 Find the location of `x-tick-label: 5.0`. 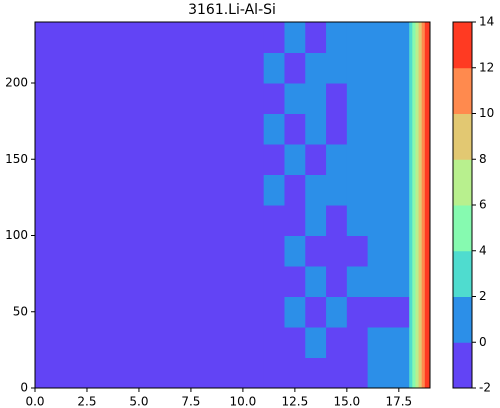

x-tick-label: 5.0 is located at coordinates (138, 401).